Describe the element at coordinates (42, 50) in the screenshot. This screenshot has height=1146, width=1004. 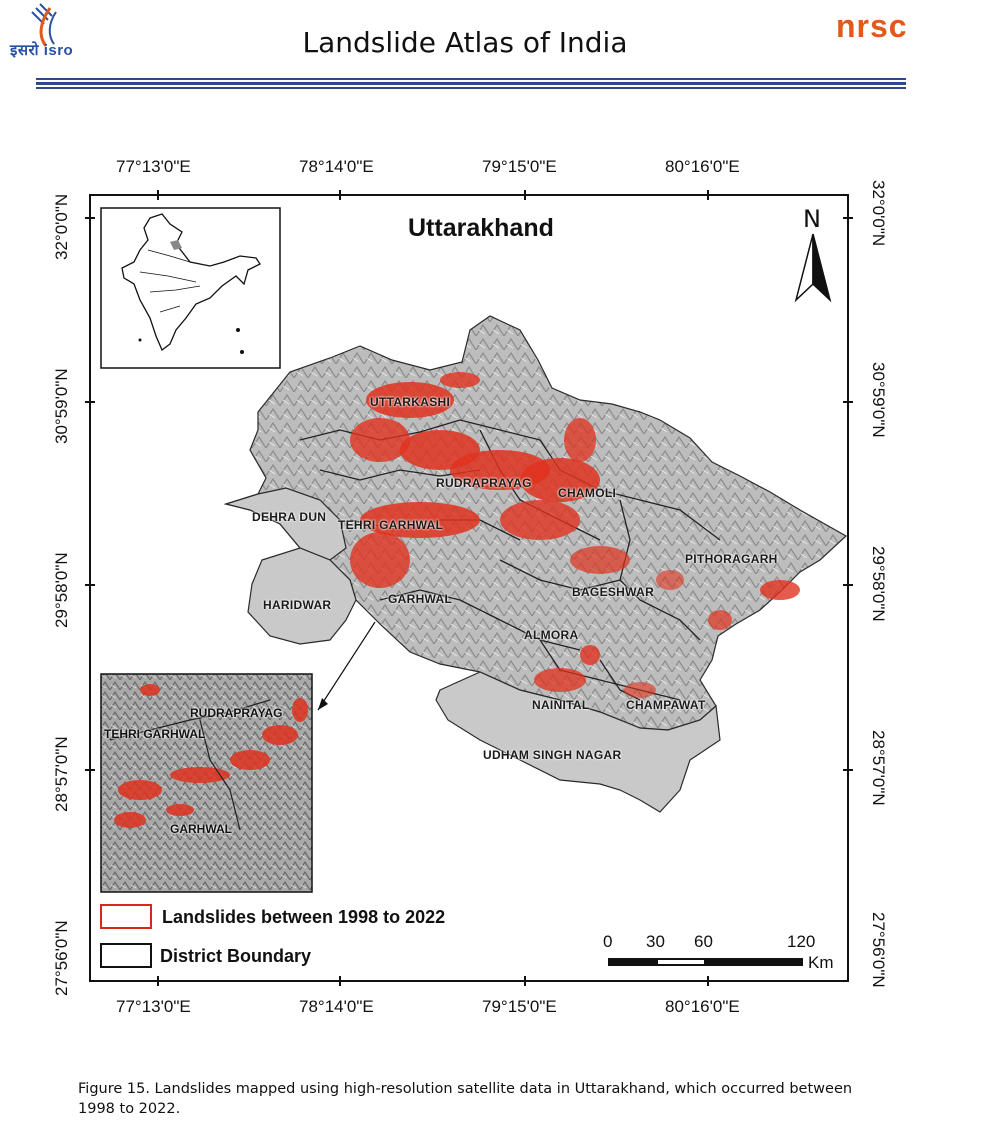
I see `isro-logo-text: इसरो isro` at that location.